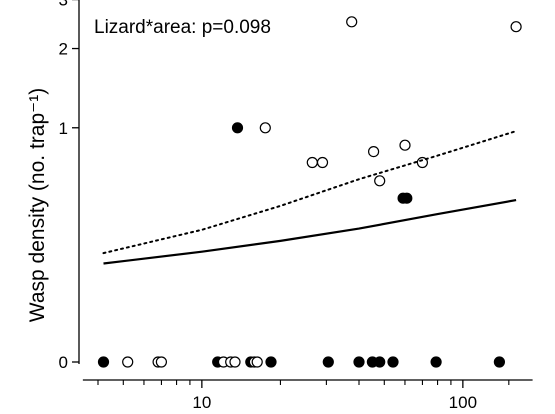 The width and height of the screenshot is (555, 414). What do you see at coordinates (63, 362) in the screenshot?
I see `y-tick-label: 0` at bounding box center [63, 362].